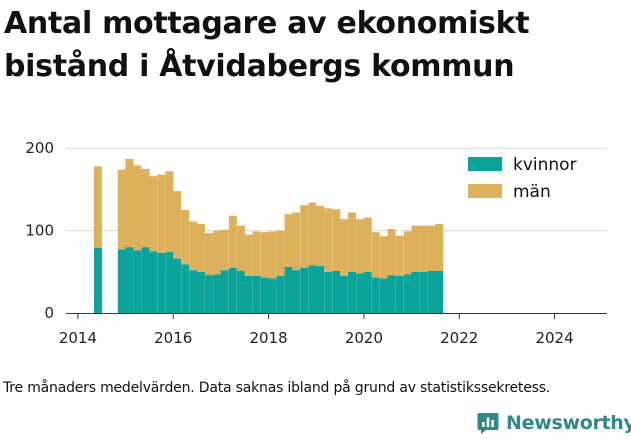 The width and height of the screenshot is (631, 439). Describe the element at coordinates (532, 192) in the screenshot. I see `legend-label: män` at that location.